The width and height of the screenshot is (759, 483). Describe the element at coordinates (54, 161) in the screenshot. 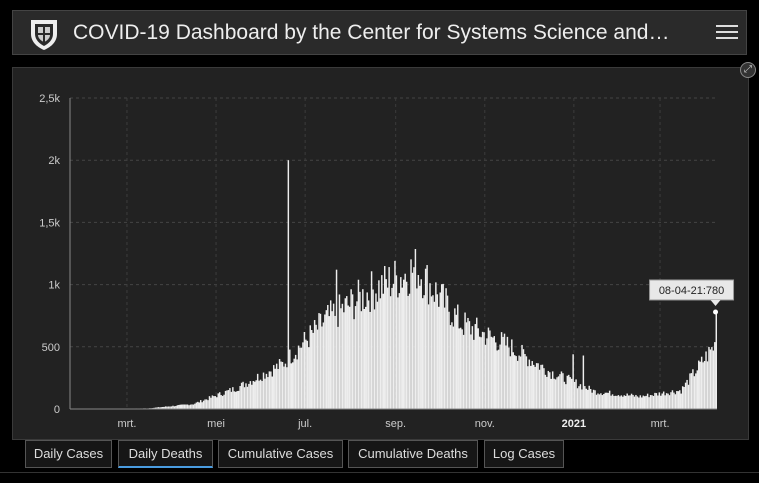

I see `y-tick-label: 2k` at that location.